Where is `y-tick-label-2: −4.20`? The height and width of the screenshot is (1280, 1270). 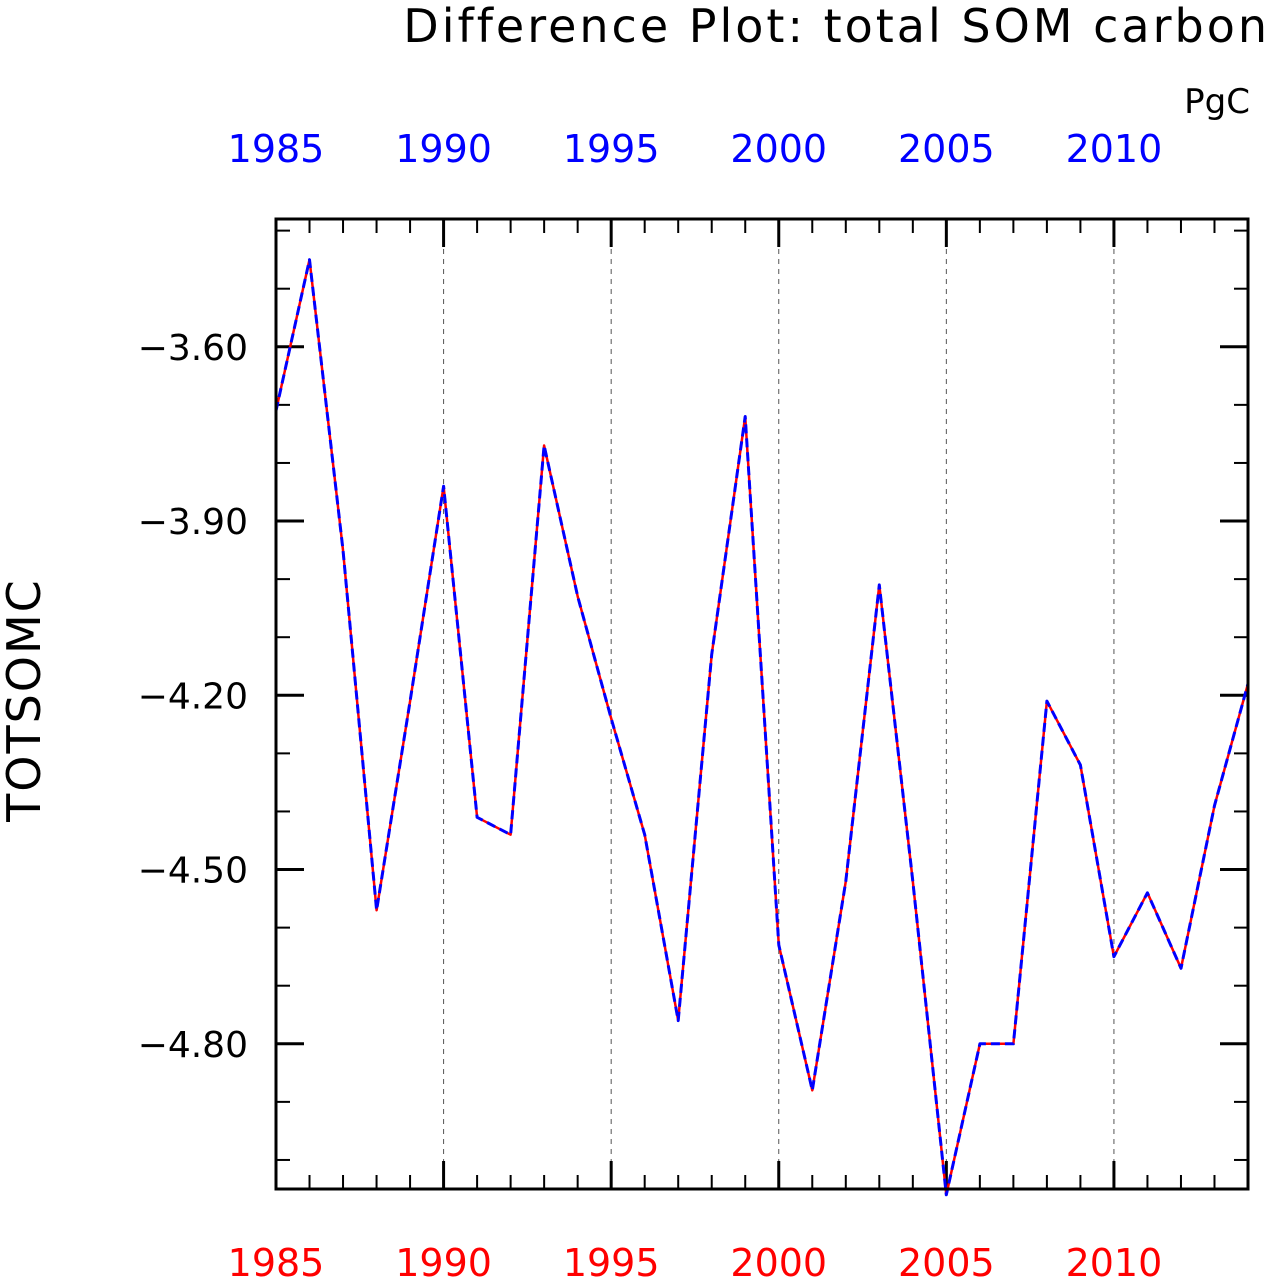 y-tick-label-2: −4.20 is located at coordinates (193, 696).